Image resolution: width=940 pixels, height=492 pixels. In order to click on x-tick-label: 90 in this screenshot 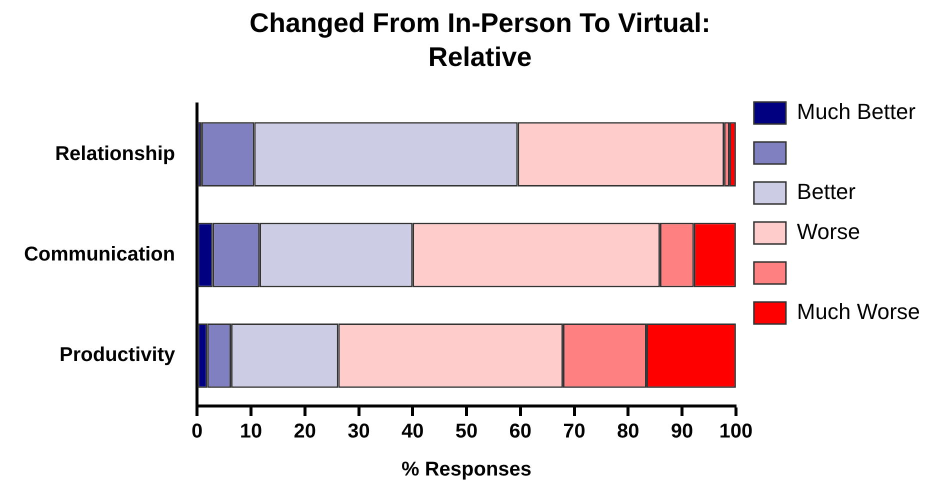, I will do `click(682, 431)`.